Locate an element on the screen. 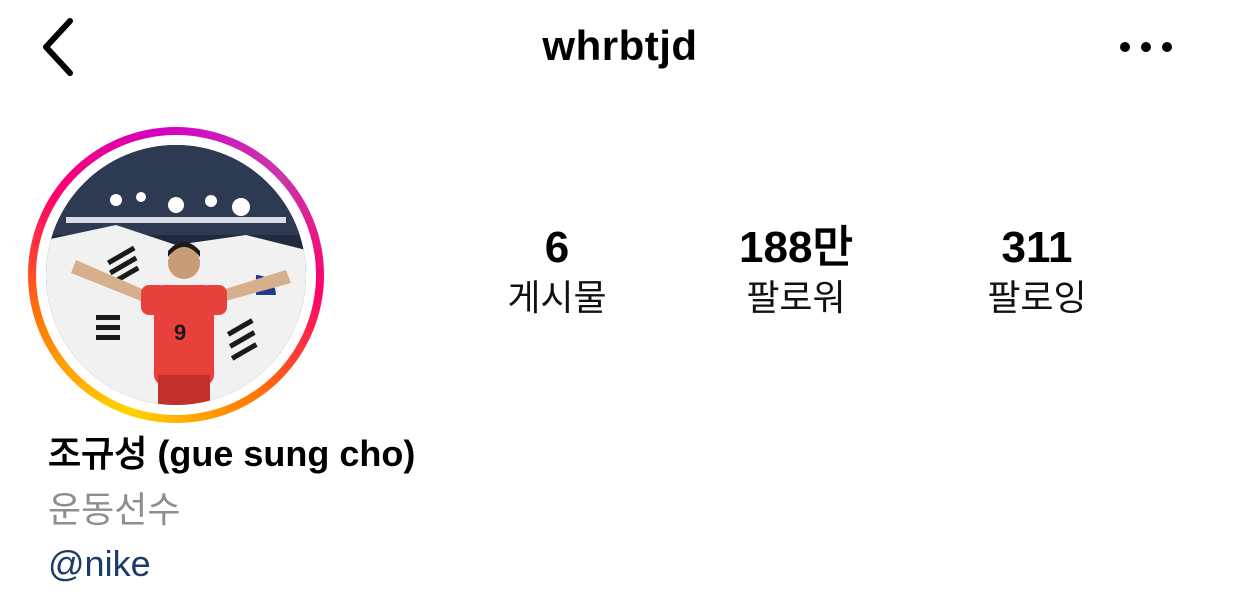  chevron-left-icon is located at coordinates (58, 47).